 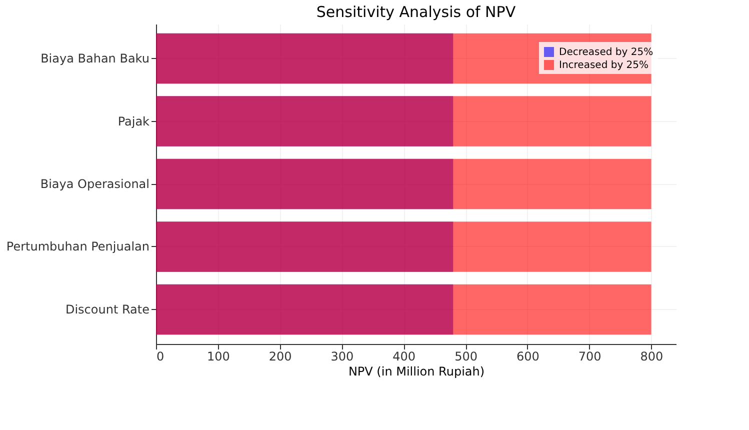 I want to click on x-tick-label: 500, so click(x=466, y=357).